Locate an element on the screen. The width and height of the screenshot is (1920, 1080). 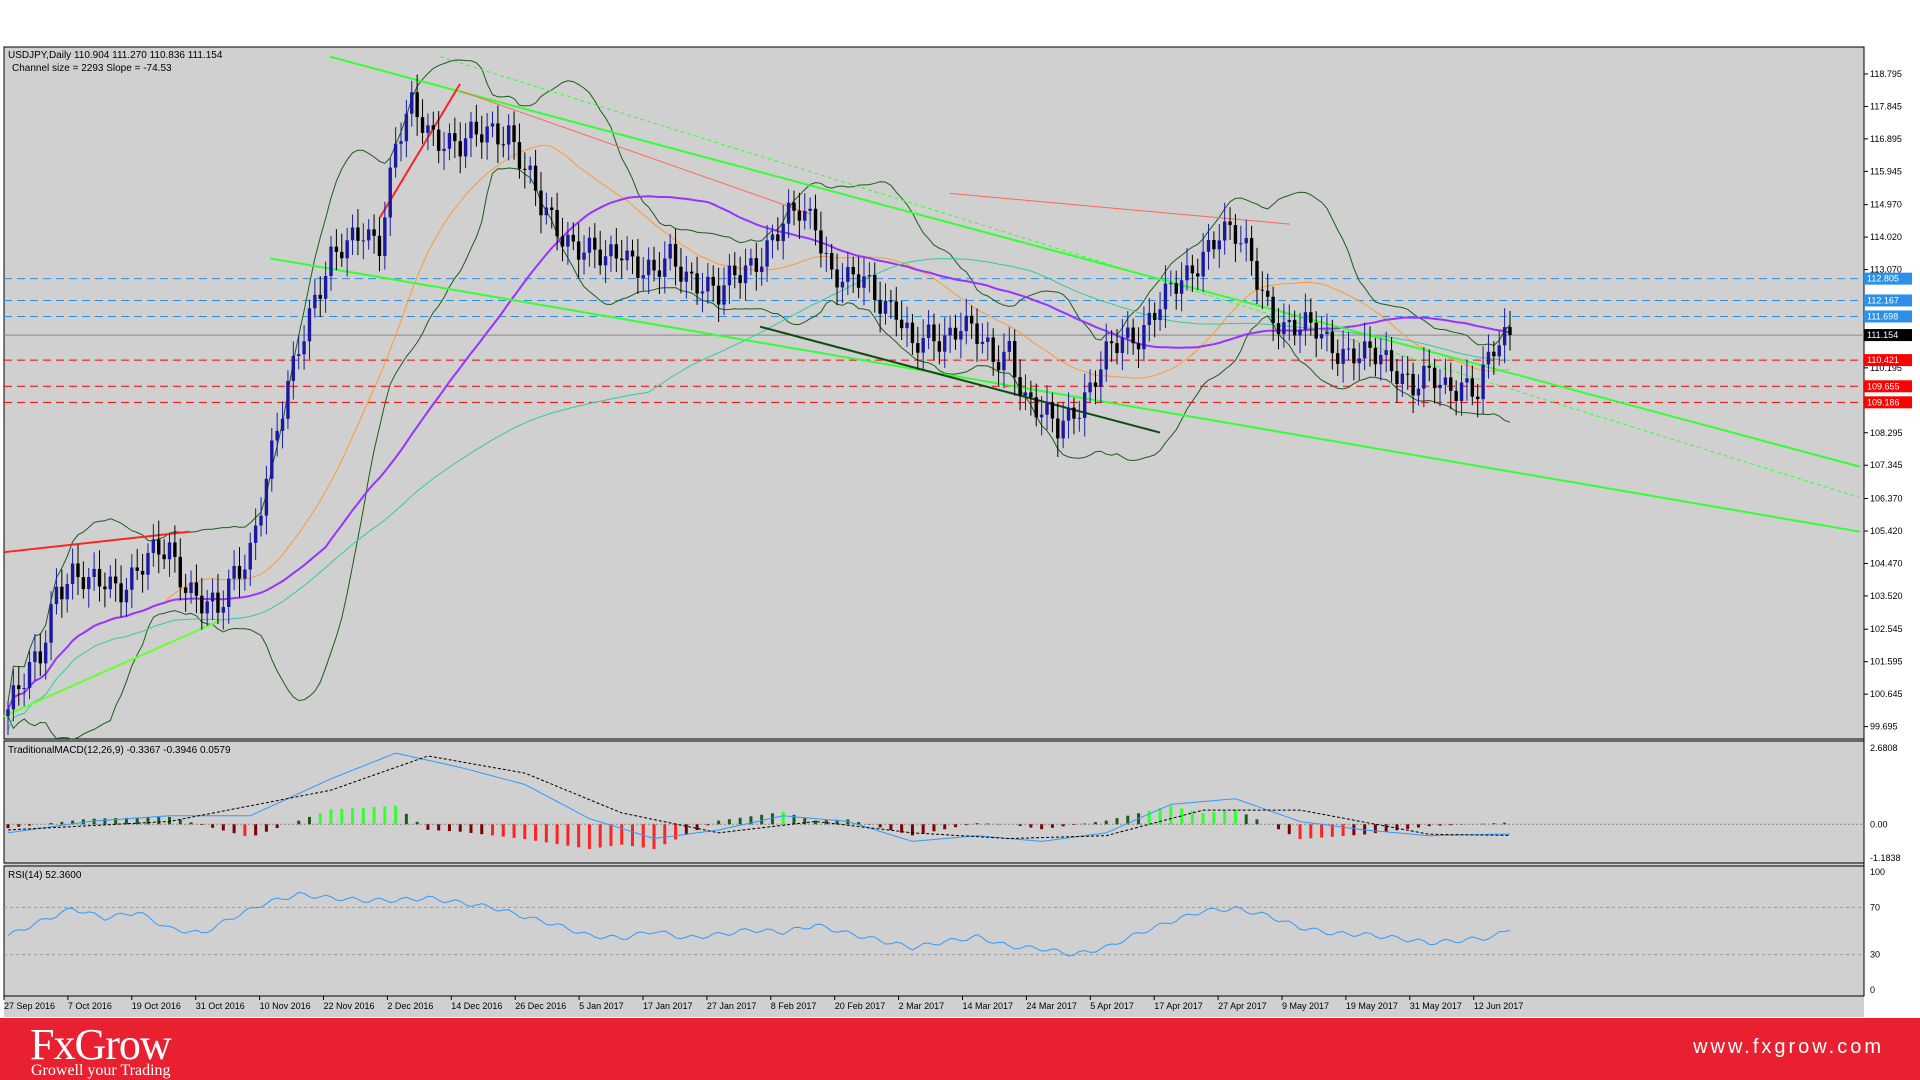
macd-tick-label: 2.6808 is located at coordinates (1884, 748).